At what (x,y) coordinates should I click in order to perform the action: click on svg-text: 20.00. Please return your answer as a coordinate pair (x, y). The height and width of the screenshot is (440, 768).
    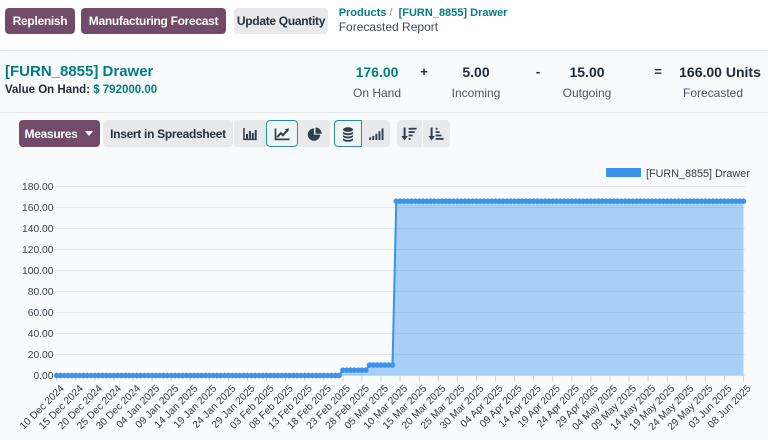
    Looking at the image, I should click on (41, 355).